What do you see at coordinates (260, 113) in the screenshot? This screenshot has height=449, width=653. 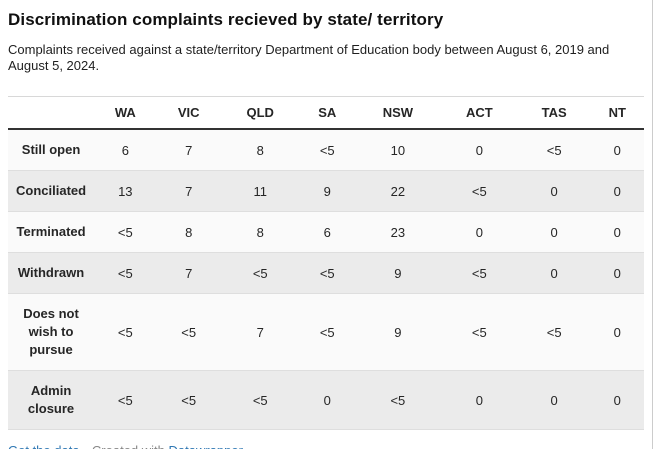 I see `column-header-qld: QLD` at bounding box center [260, 113].